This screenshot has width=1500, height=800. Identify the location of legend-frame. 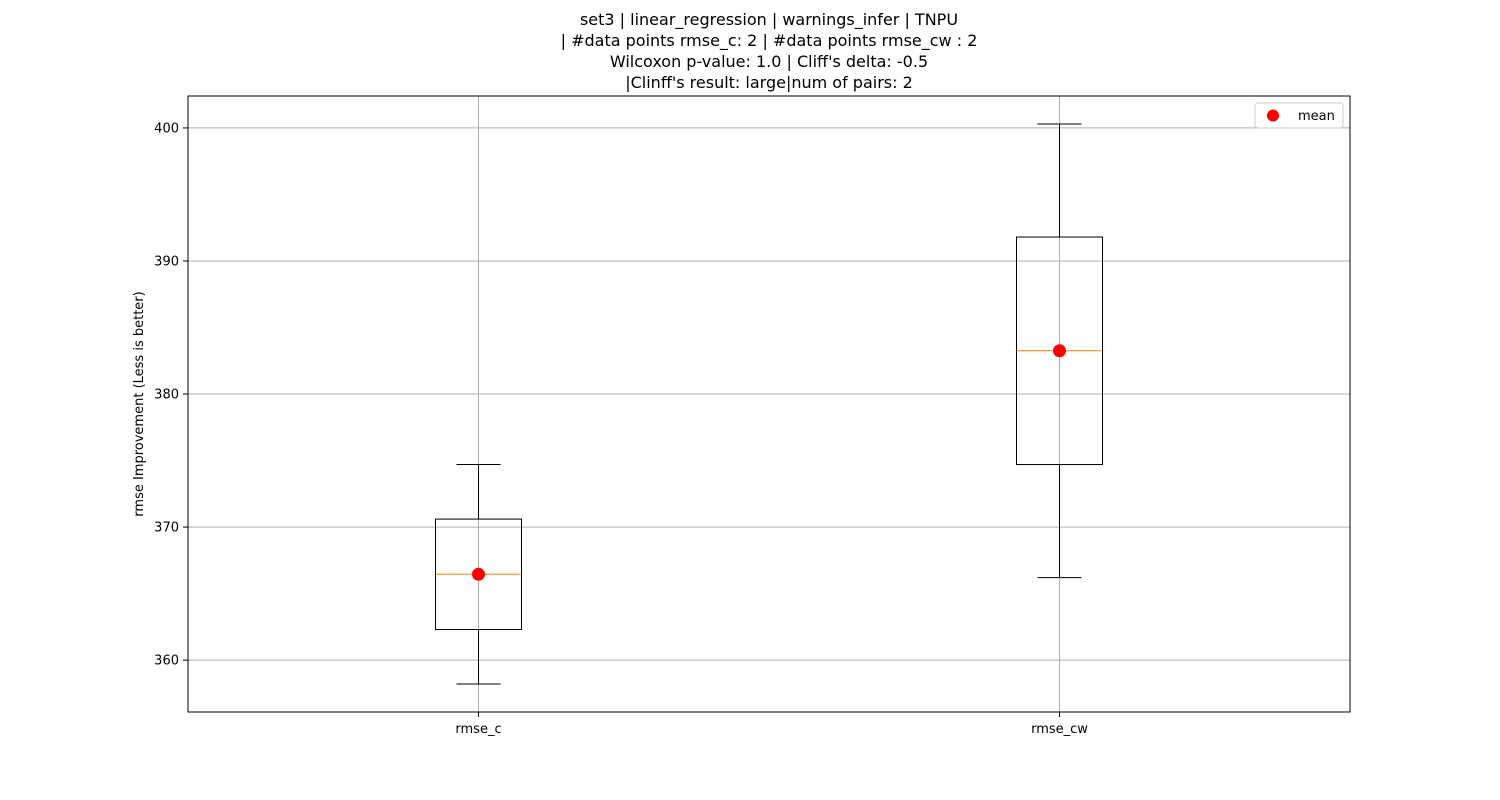
(1299, 115).